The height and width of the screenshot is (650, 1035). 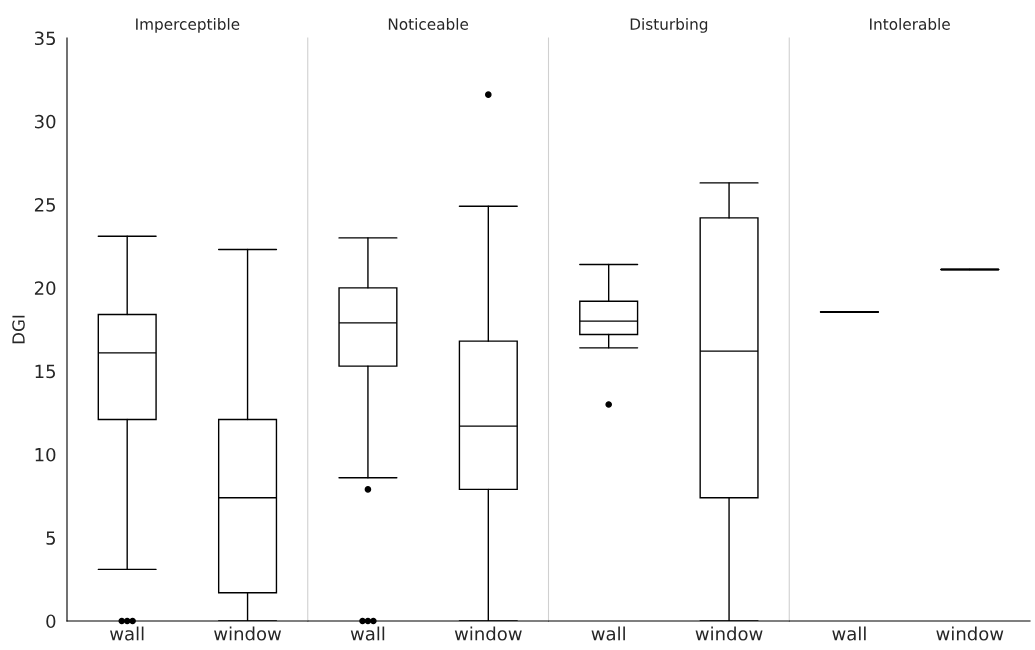 What do you see at coordinates (45, 454) in the screenshot?
I see `y-tick-label: 10` at bounding box center [45, 454].